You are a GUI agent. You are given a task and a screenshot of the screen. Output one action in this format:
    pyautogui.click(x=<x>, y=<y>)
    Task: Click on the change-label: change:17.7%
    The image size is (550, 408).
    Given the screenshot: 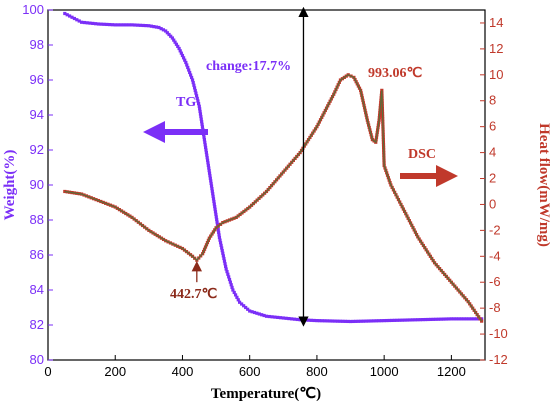 What is the action you would take?
    pyautogui.click(x=248, y=66)
    